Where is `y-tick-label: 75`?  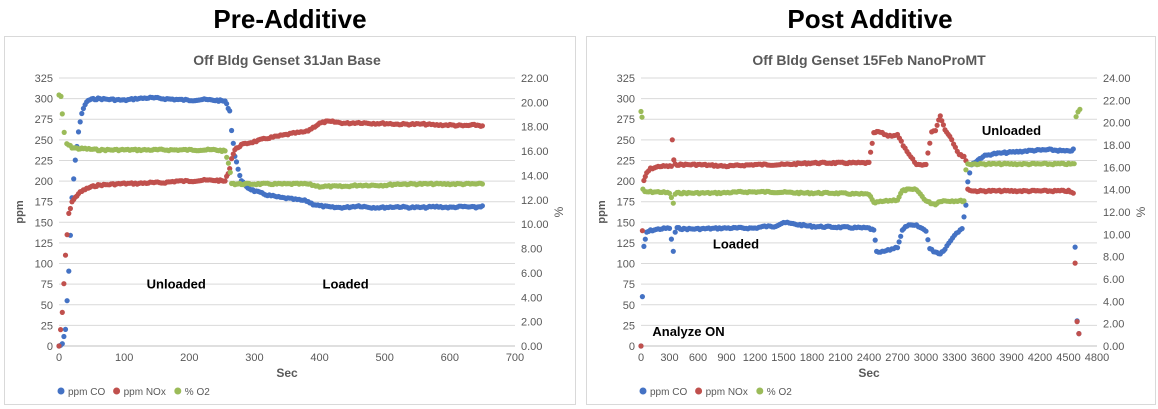 y-tick-label: 75 is located at coordinates (629, 285).